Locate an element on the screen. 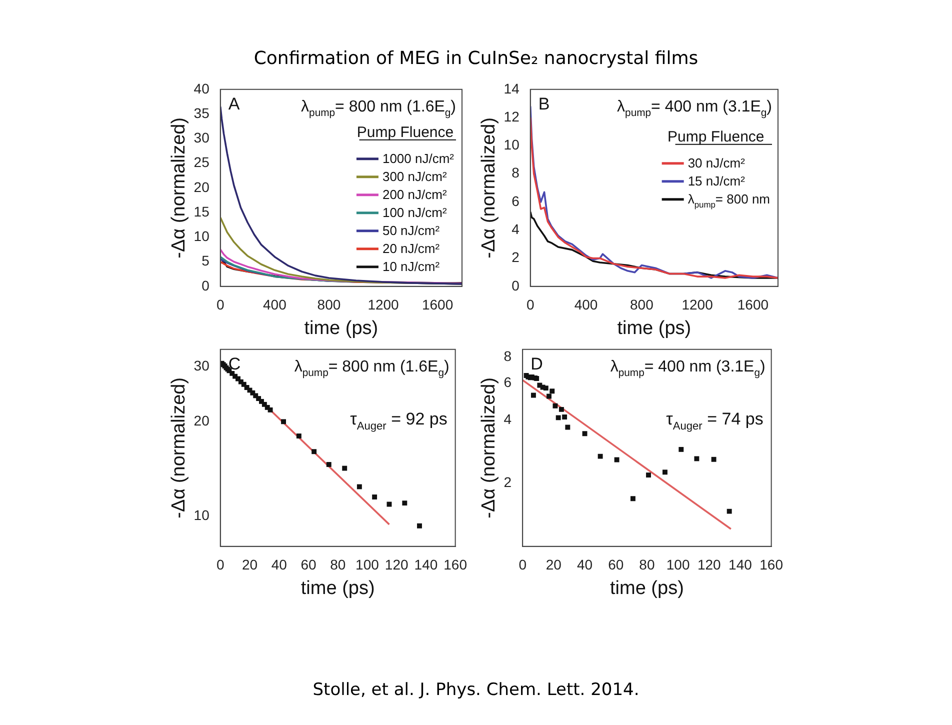  y-tick-label: 14 is located at coordinates (512, 88).